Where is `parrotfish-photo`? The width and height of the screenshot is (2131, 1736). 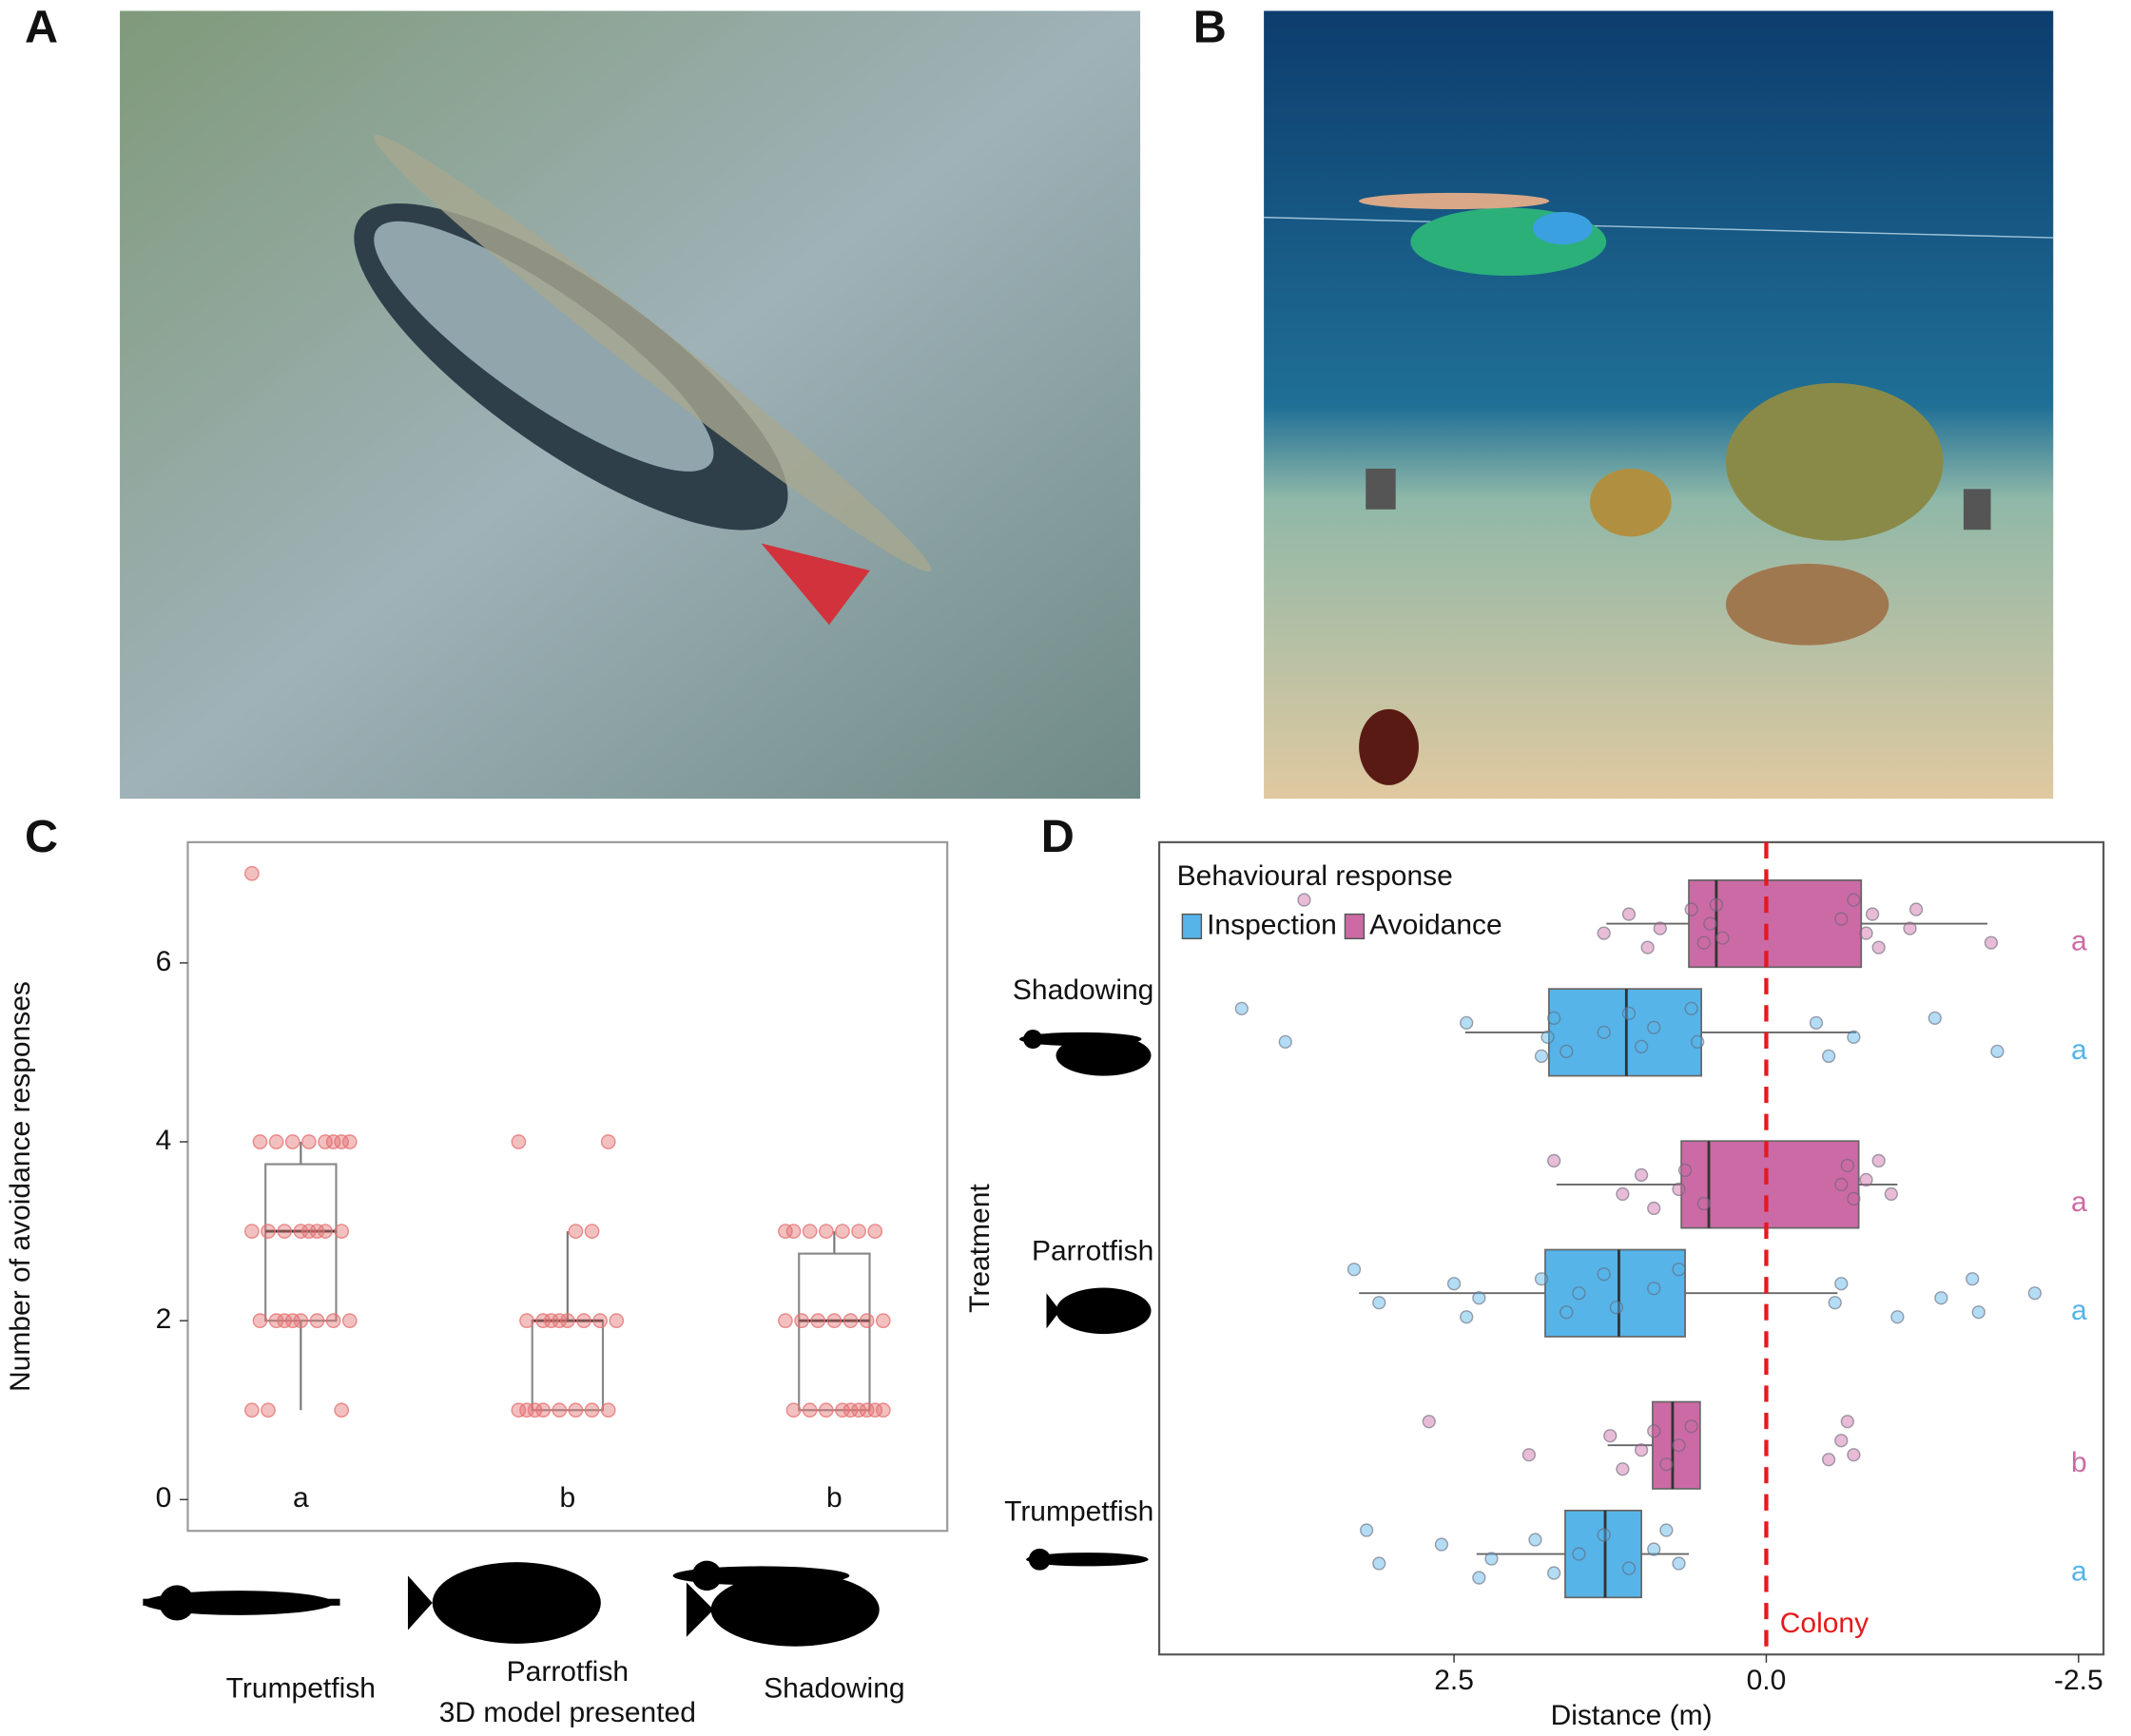
parrotfish-photo is located at coordinates (643, 380).